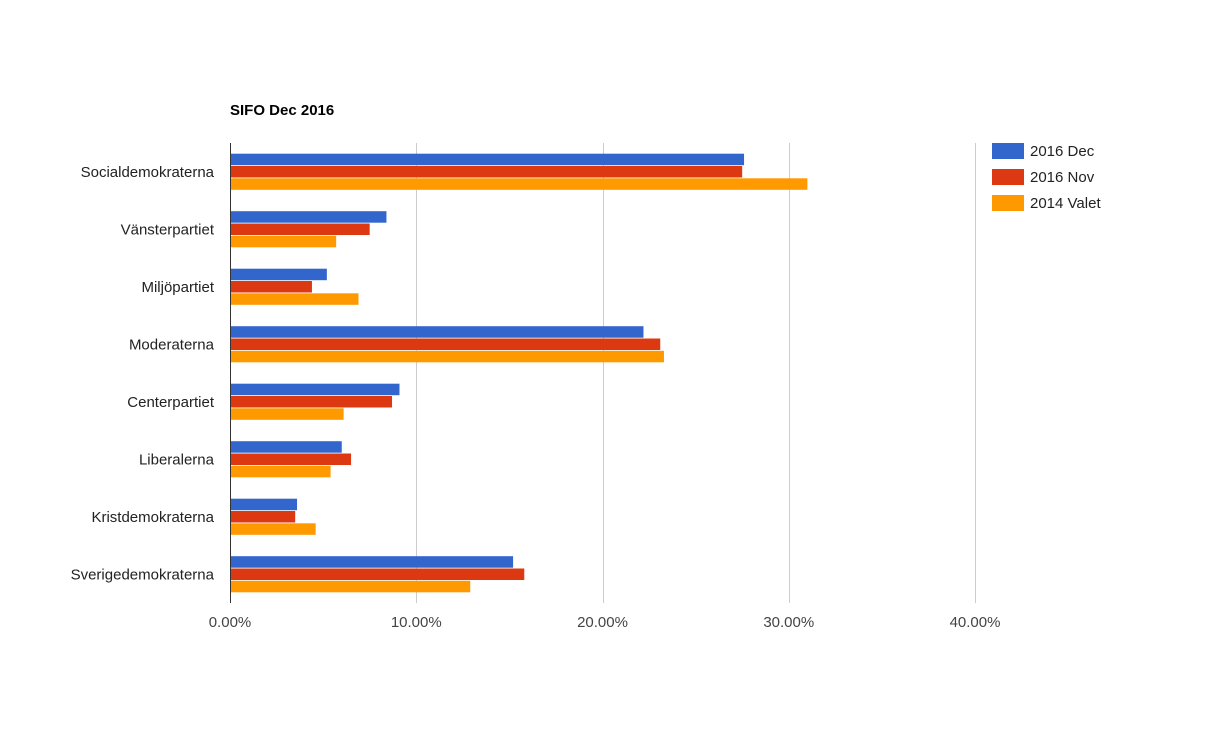 The width and height of the screenshot is (1206, 745). What do you see at coordinates (171, 402) in the screenshot?
I see `category-label: Centerpartiet` at bounding box center [171, 402].